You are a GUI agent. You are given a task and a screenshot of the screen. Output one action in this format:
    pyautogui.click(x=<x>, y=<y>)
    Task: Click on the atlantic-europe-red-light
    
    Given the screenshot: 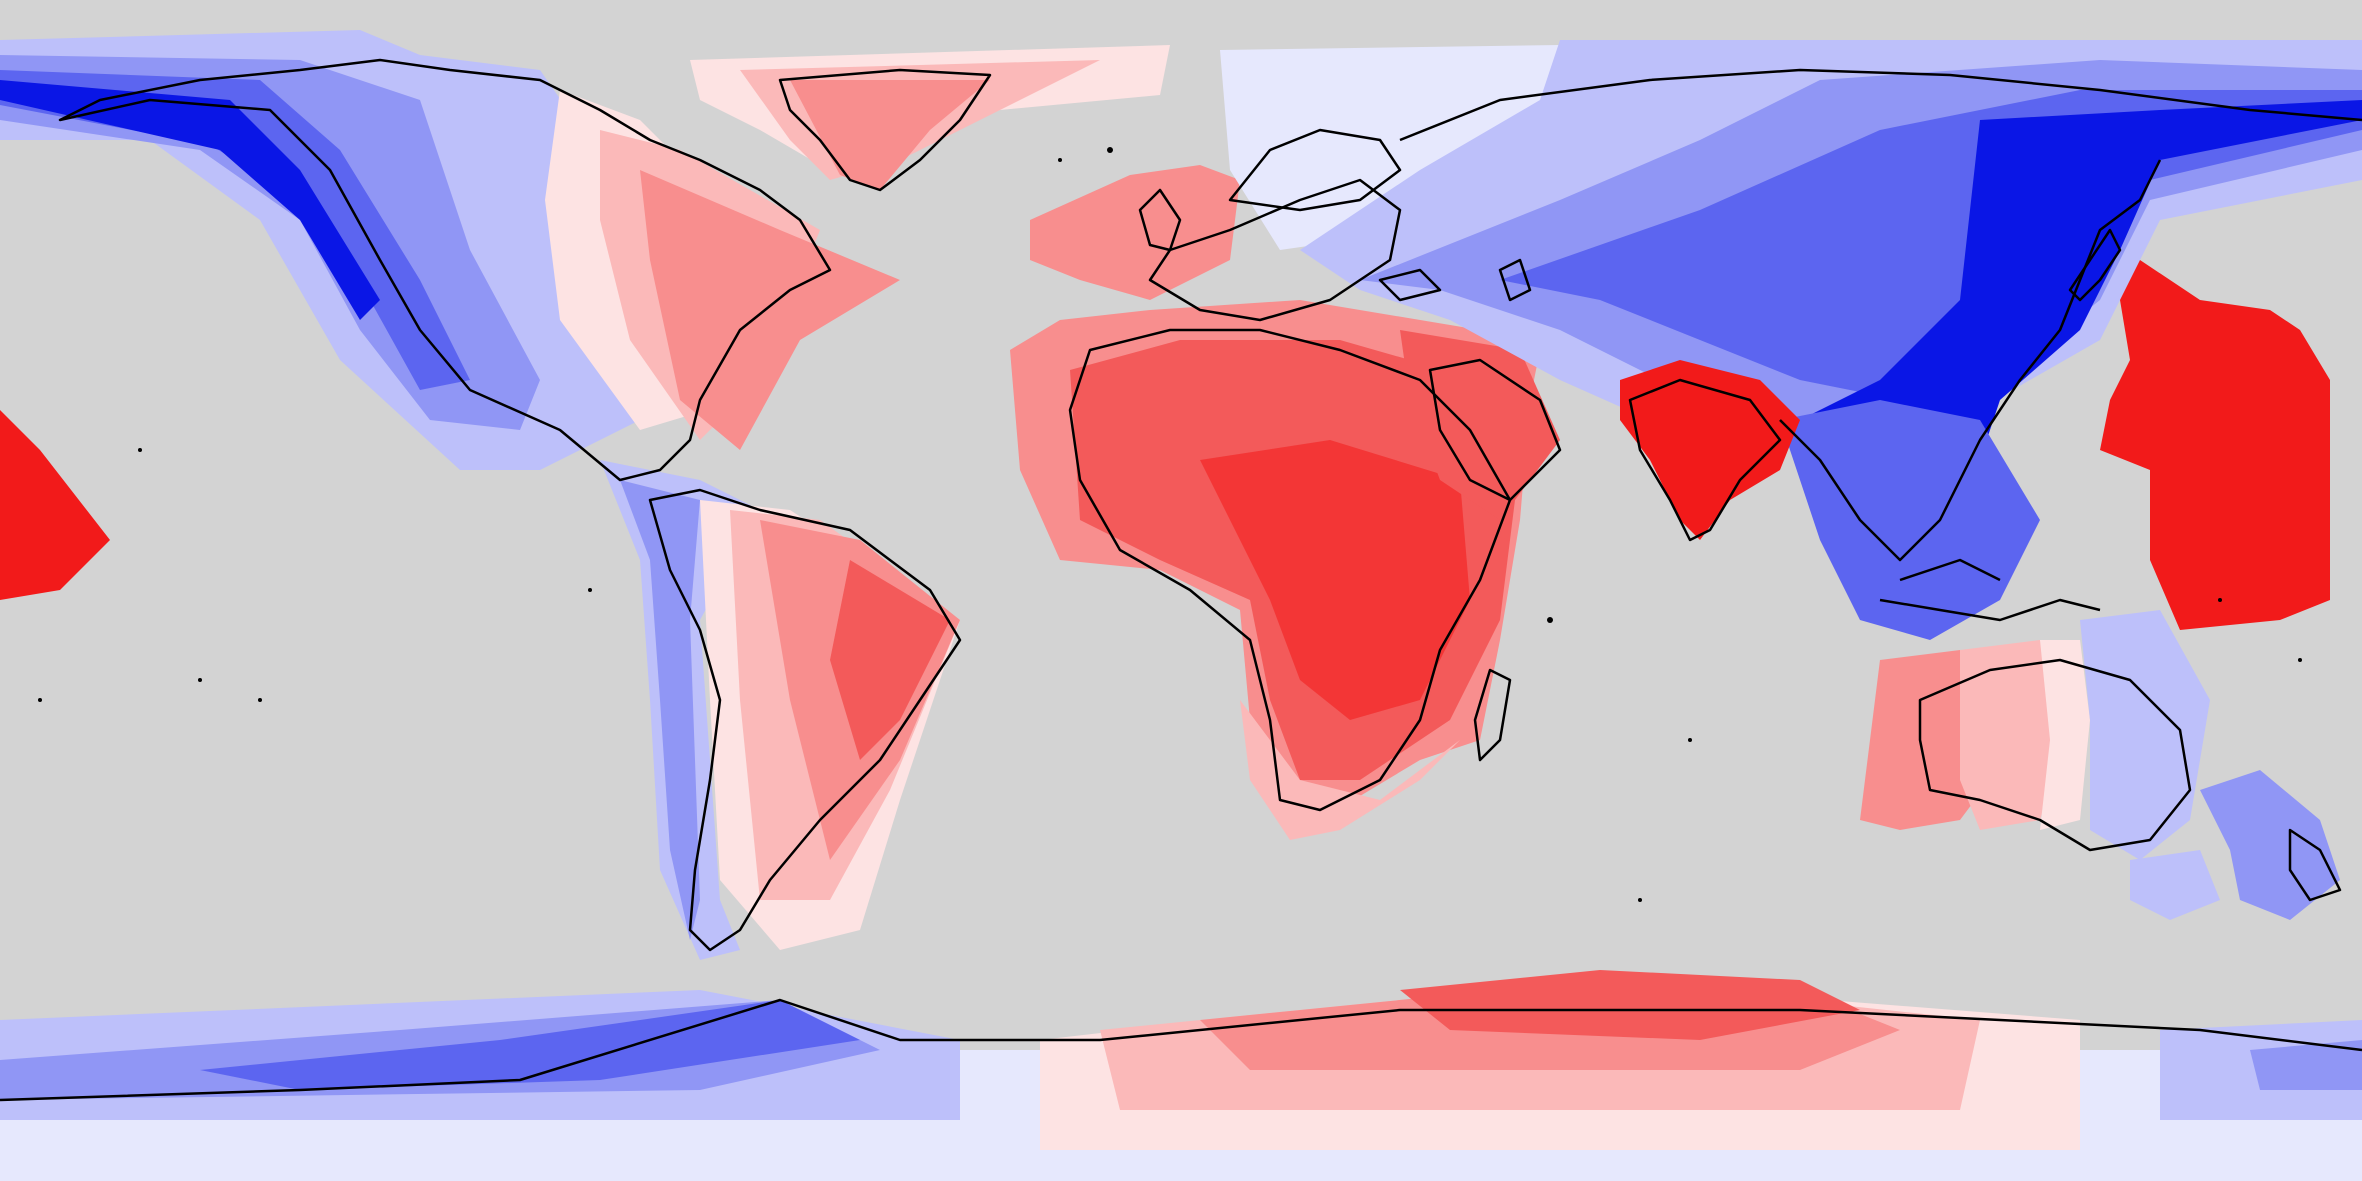 What is the action you would take?
    pyautogui.click(x=1135, y=232)
    